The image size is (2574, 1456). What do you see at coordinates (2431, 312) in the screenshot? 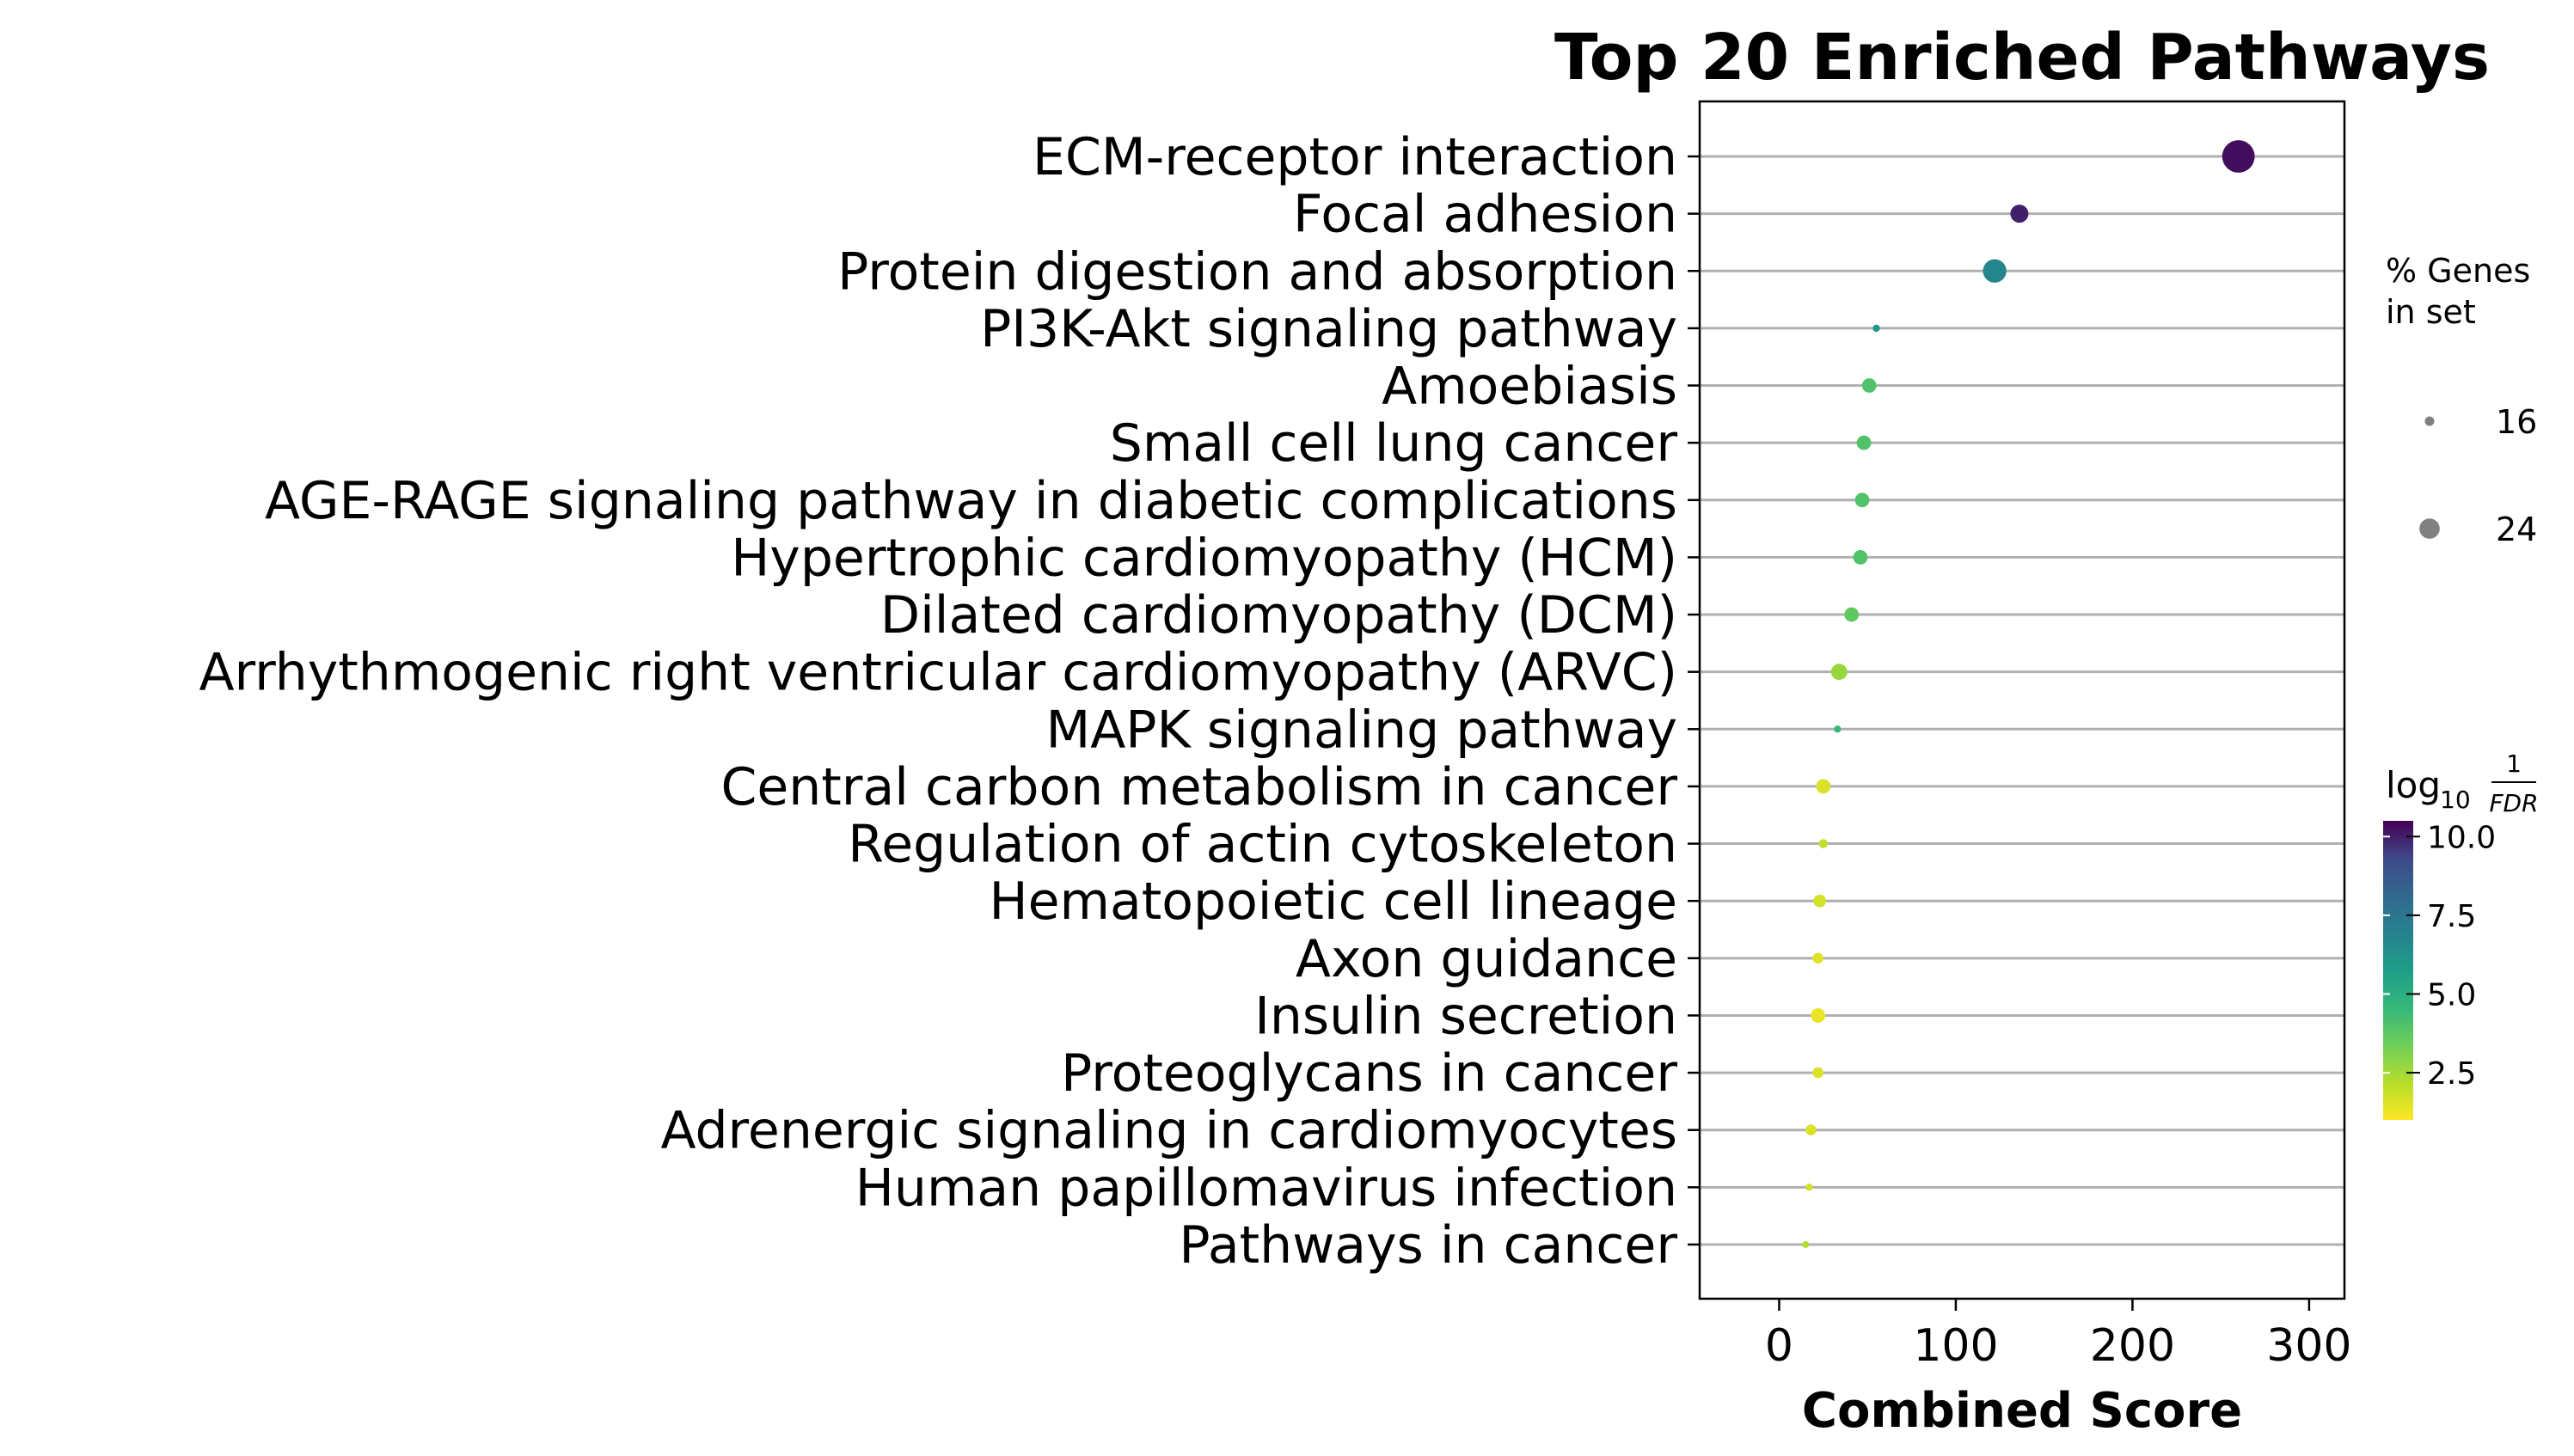
I see `size-legend-title-line2: in set` at bounding box center [2431, 312].